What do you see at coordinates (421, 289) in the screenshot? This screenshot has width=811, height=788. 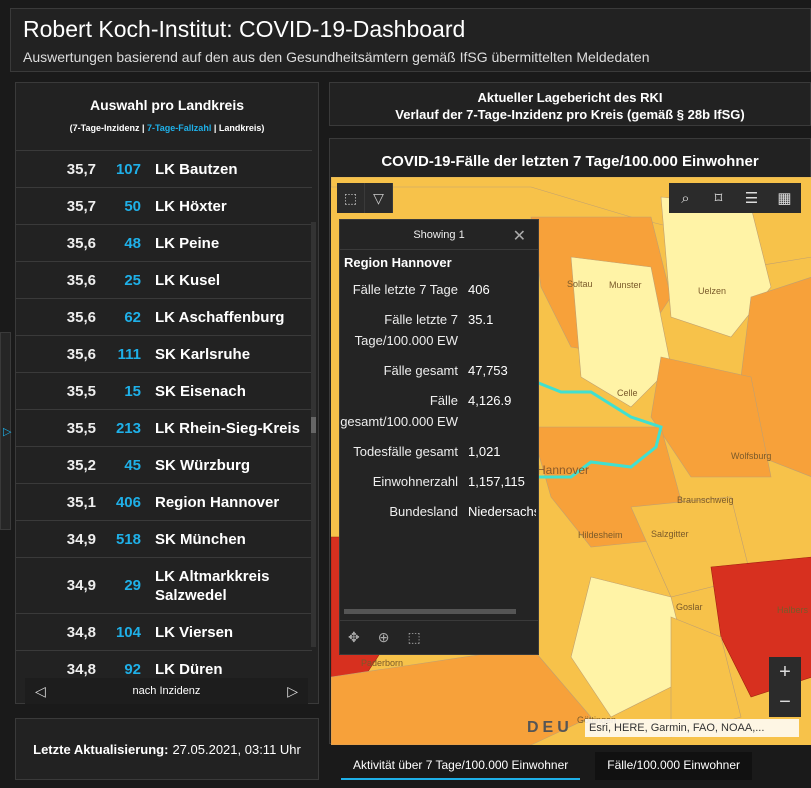 I see `popup-field: Fälle letzte 7 Tage 406` at bounding box center [421, 289].